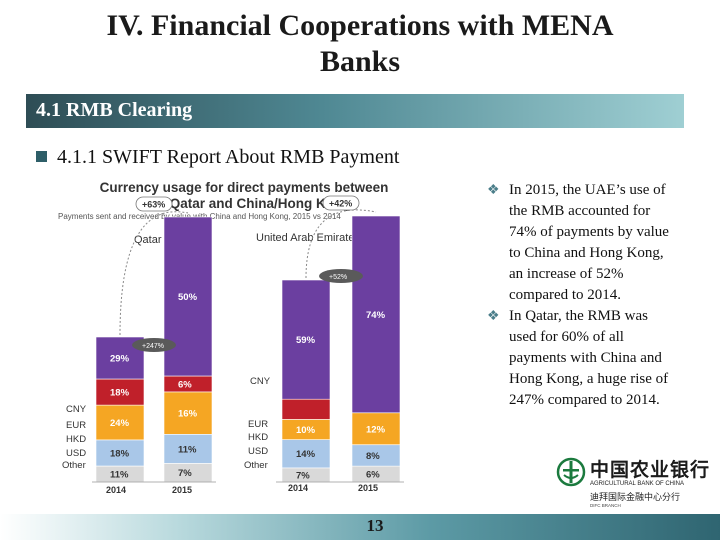  Describe the element at coordinates (148, 240) in the screenshot. I see `panel-label-qatar: Qatar` at that location.